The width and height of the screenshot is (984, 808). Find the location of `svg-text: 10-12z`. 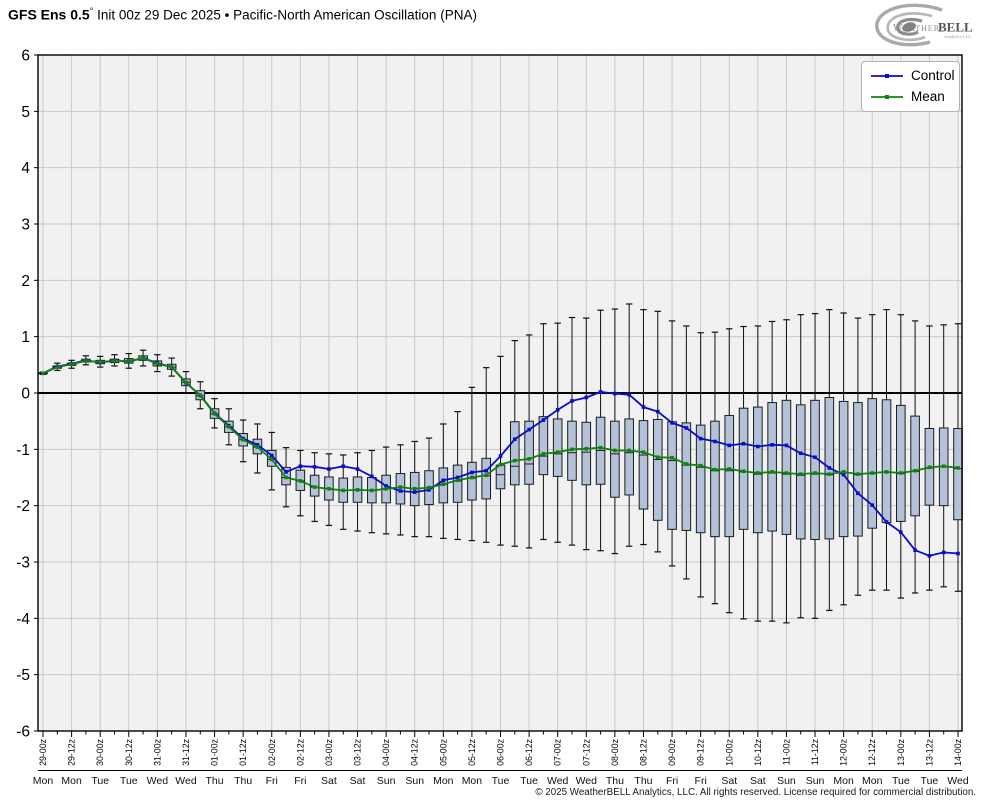

svg-text: 10-12z is located at coordinates (758, 752).